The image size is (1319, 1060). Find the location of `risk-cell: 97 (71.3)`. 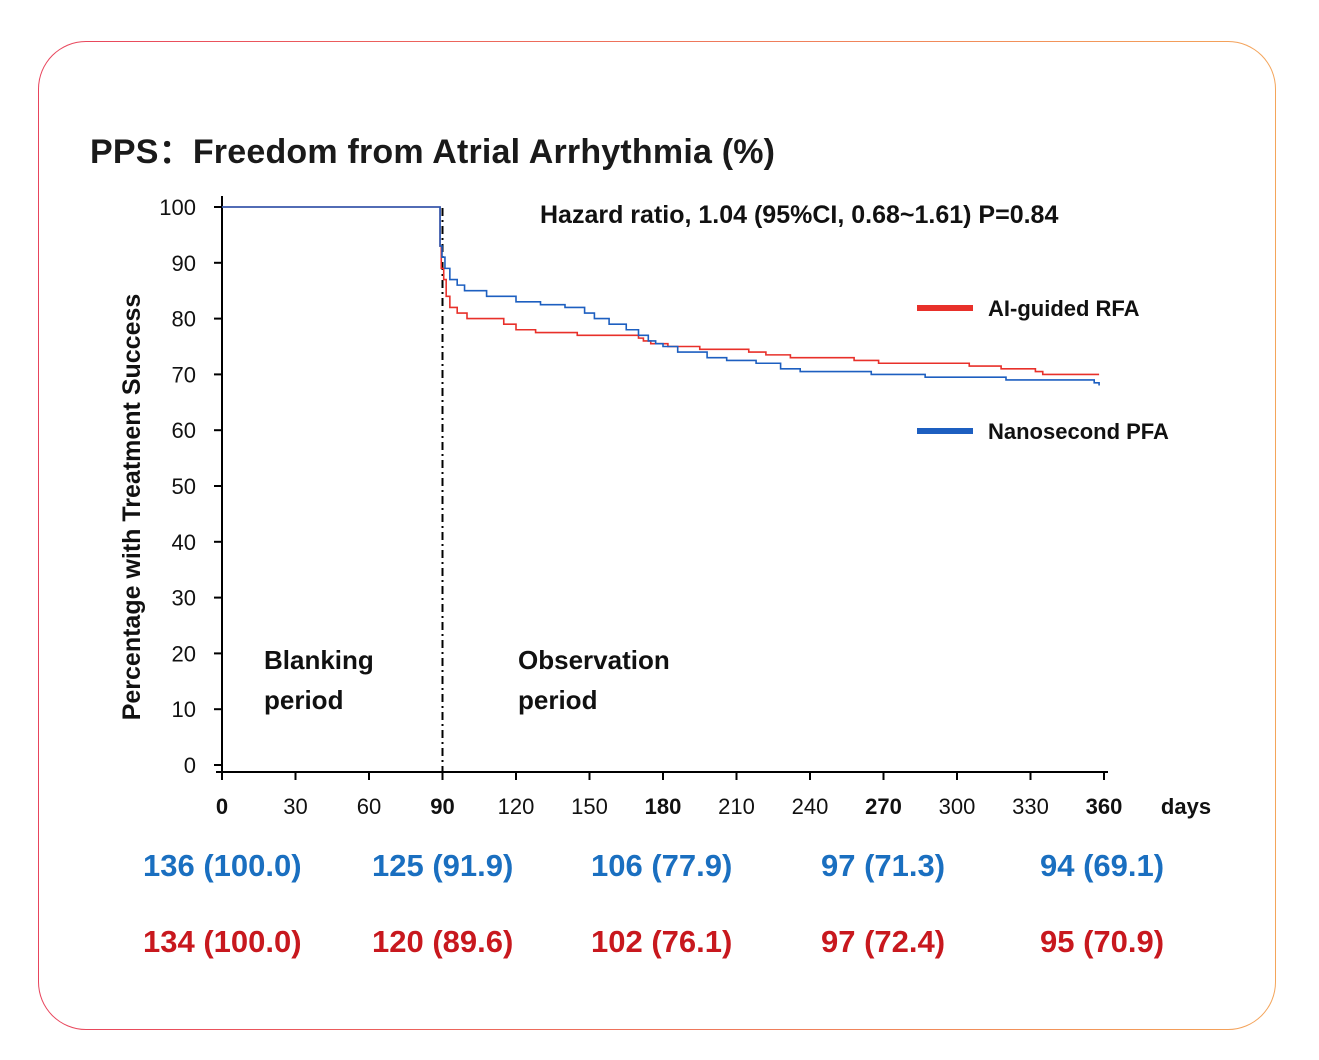

risk-cell: 97 (71.3) is located at coordinates (883, 865).